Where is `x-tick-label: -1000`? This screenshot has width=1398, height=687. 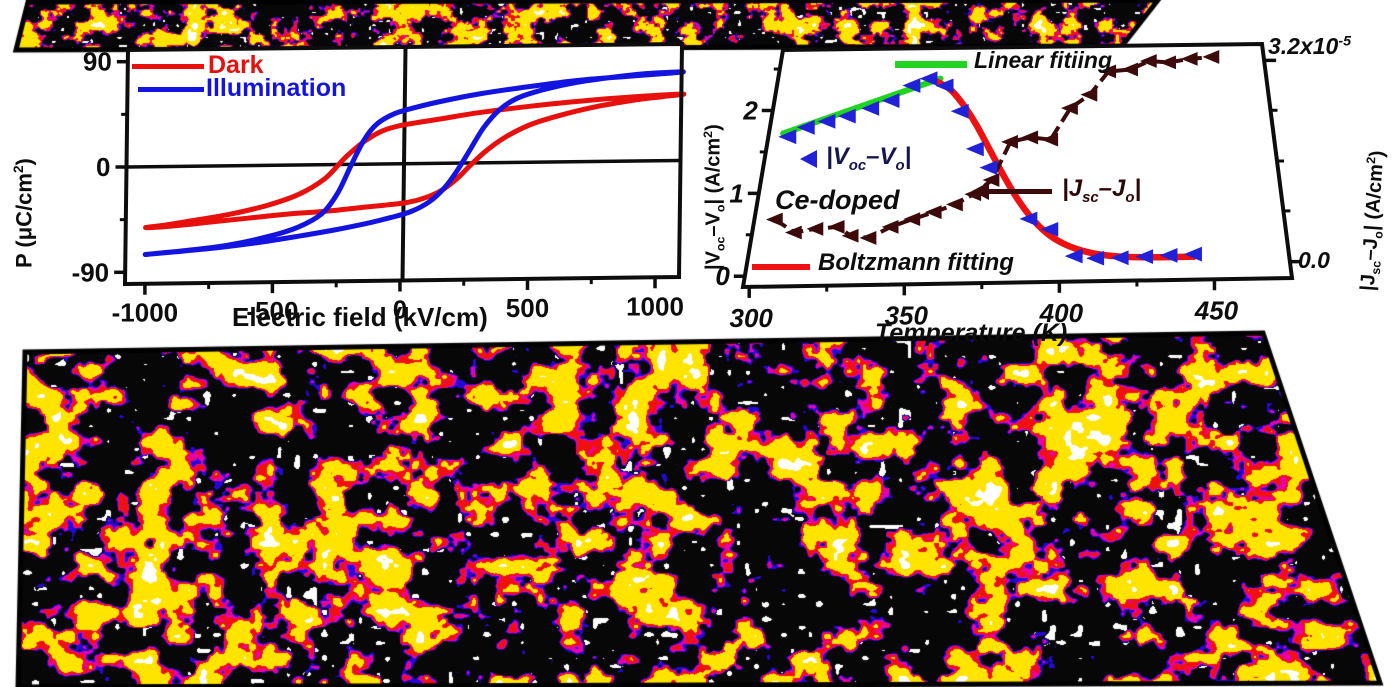 x-tick-label: -1000 is located at coordinates (145, 313).